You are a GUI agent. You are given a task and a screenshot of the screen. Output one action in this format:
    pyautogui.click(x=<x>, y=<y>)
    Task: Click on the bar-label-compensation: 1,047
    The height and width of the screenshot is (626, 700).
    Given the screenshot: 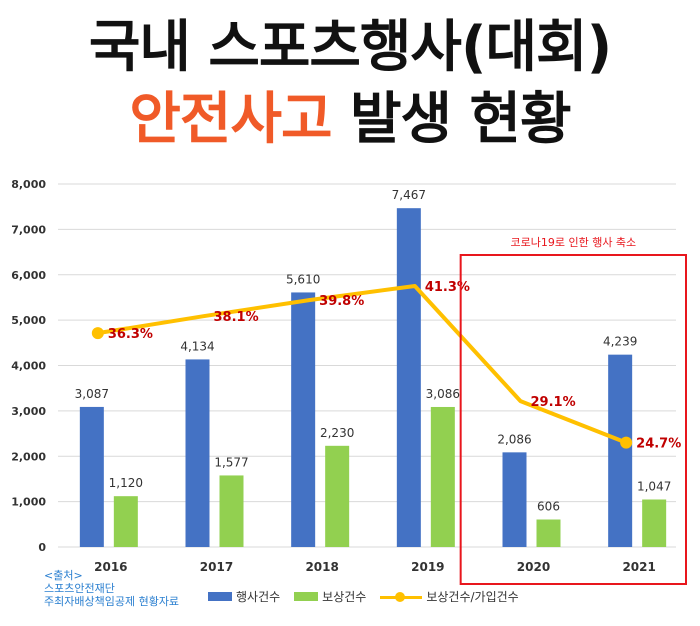 What is the action you would take?
    pyautogui.click(x=654, y=486)
    